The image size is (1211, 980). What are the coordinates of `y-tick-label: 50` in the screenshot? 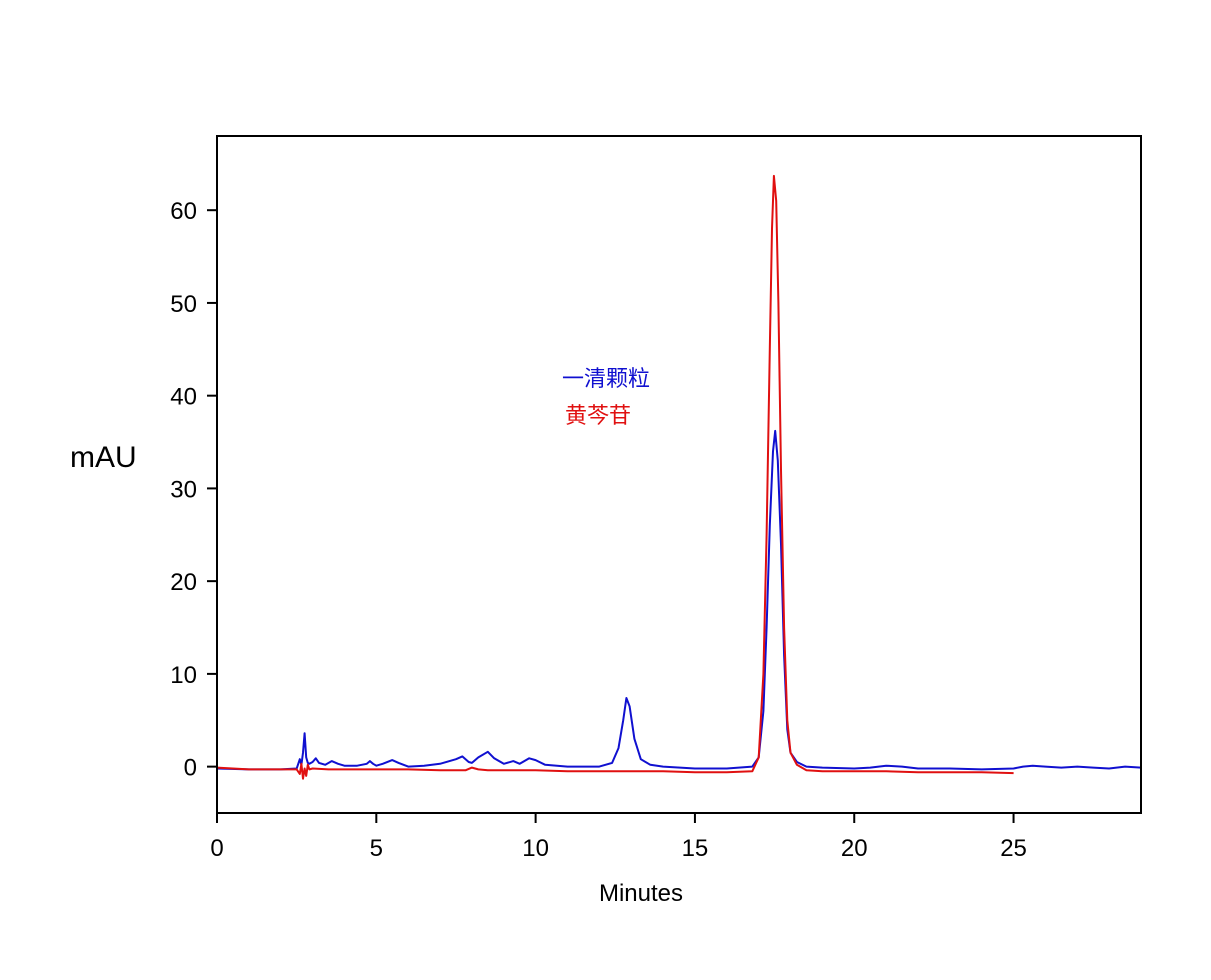 It's located at (183, 304).